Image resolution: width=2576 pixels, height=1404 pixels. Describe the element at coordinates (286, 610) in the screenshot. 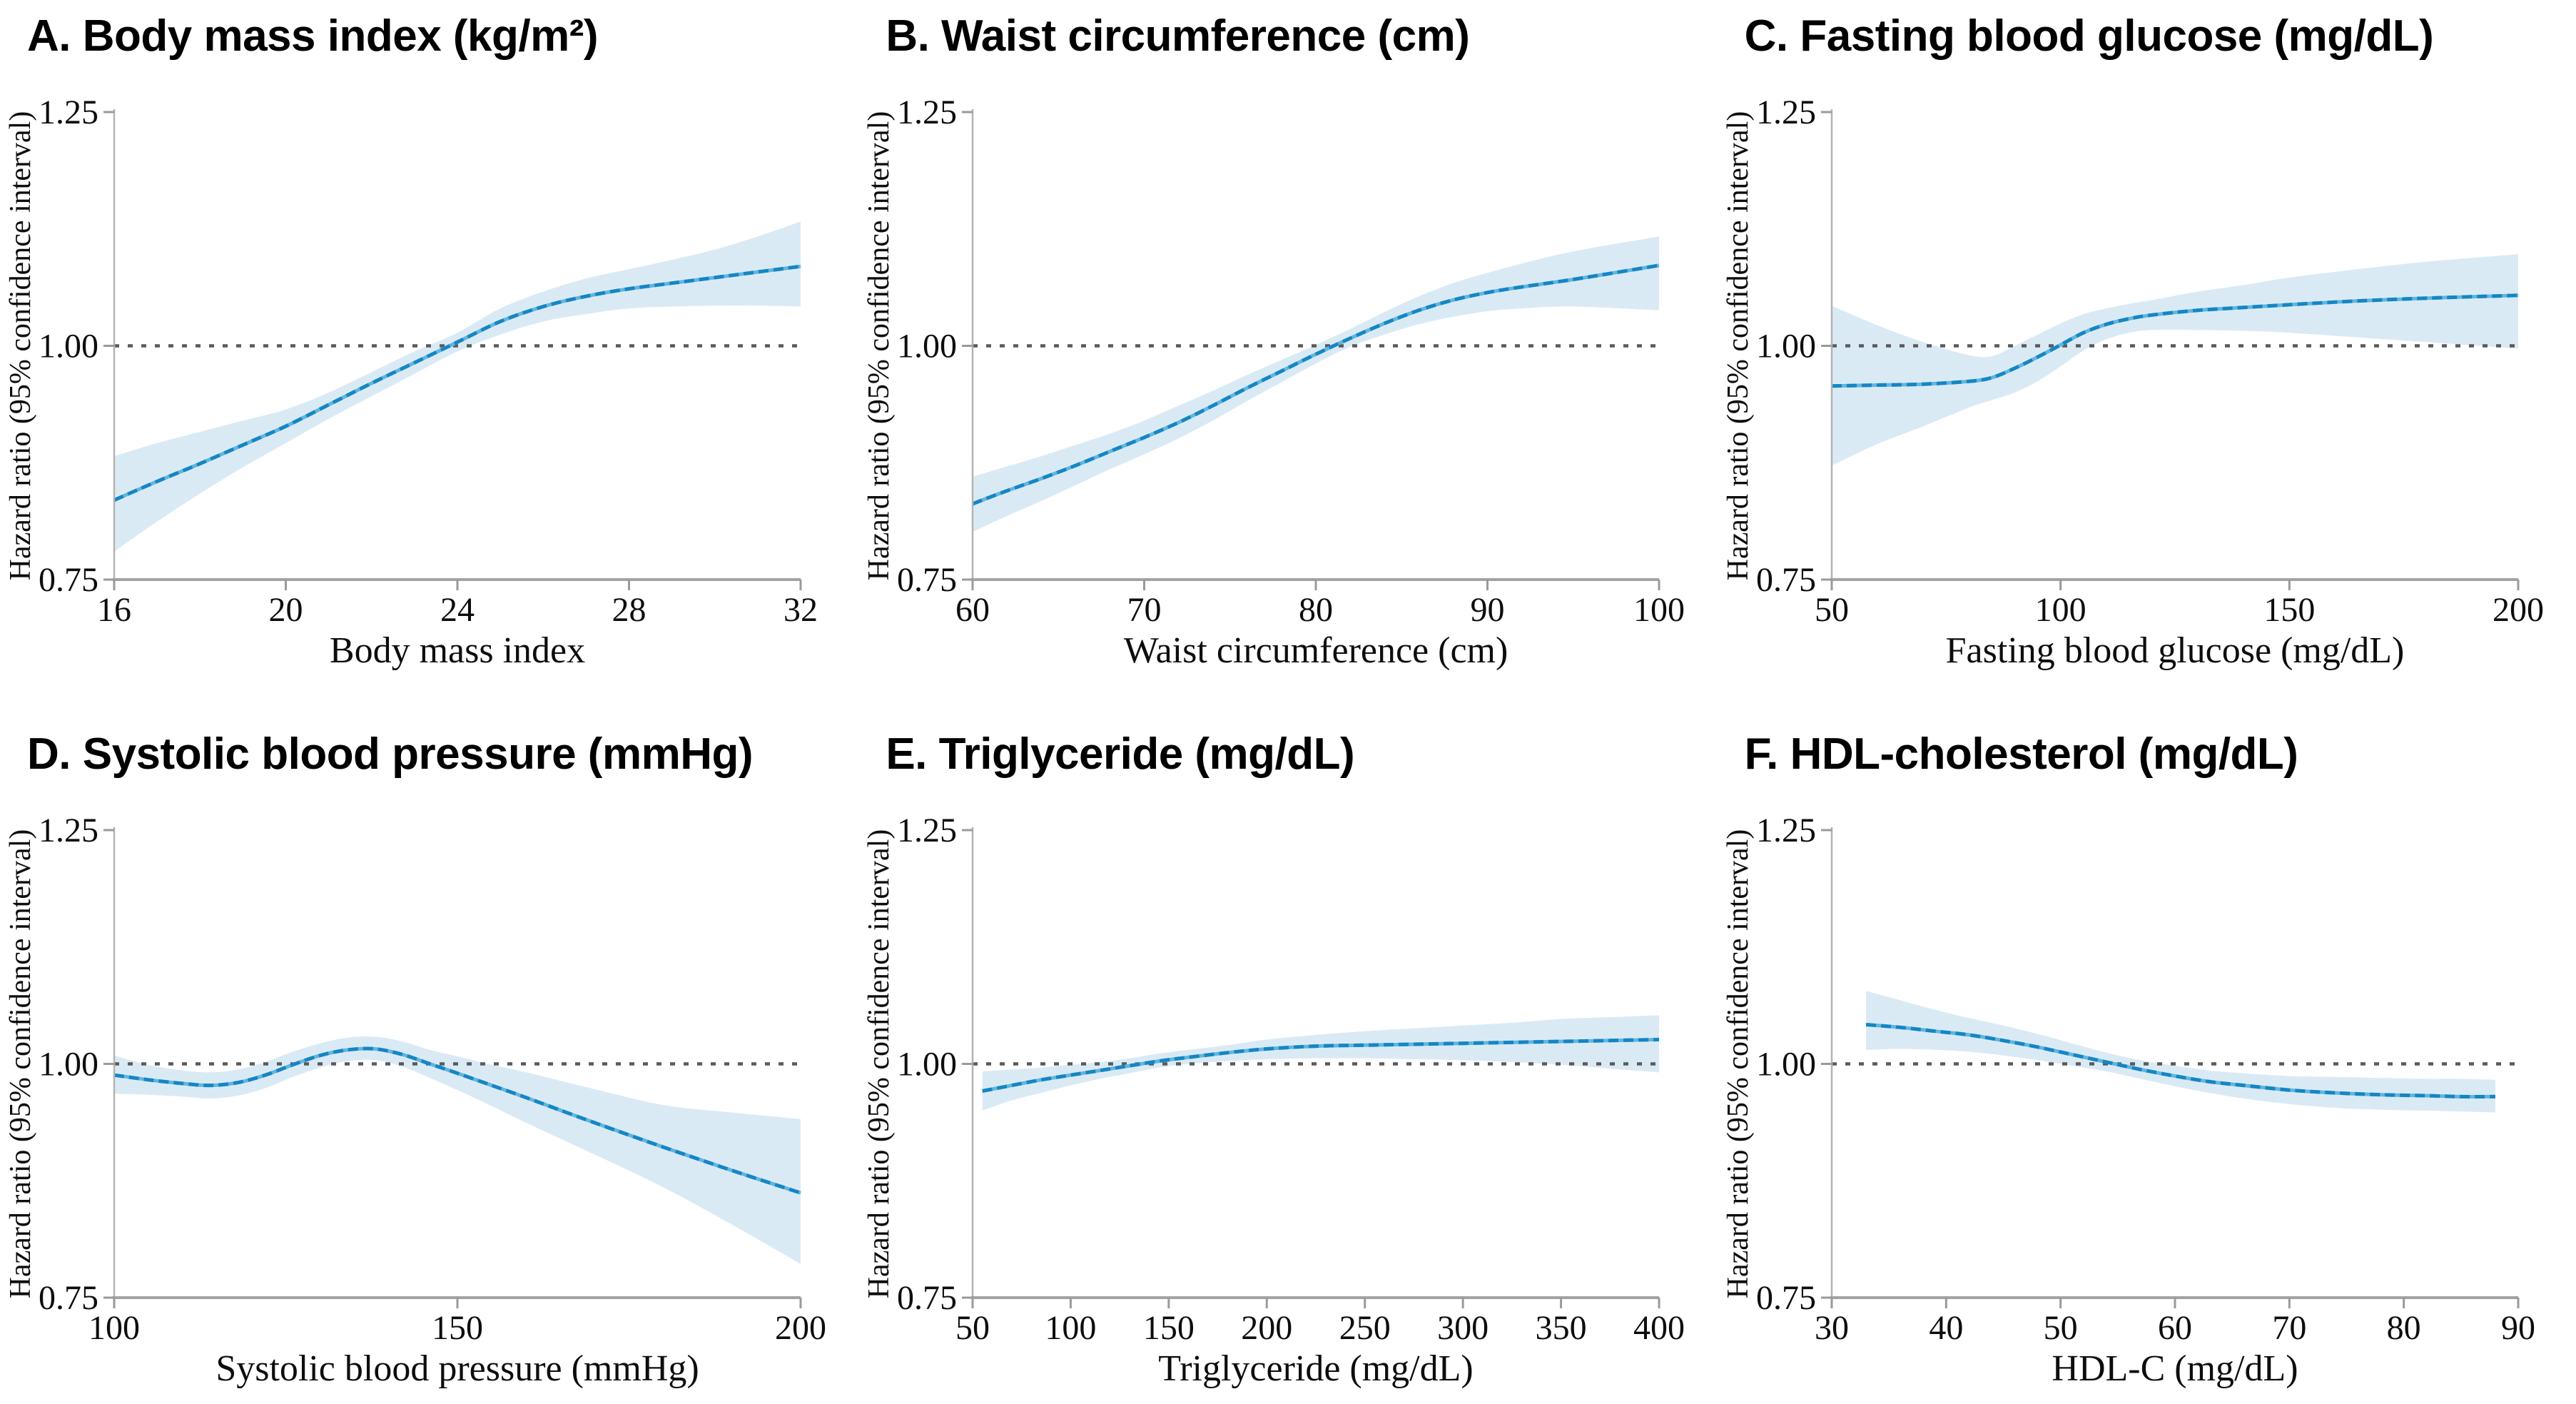

I see `x-tick-label: 20` at that location.